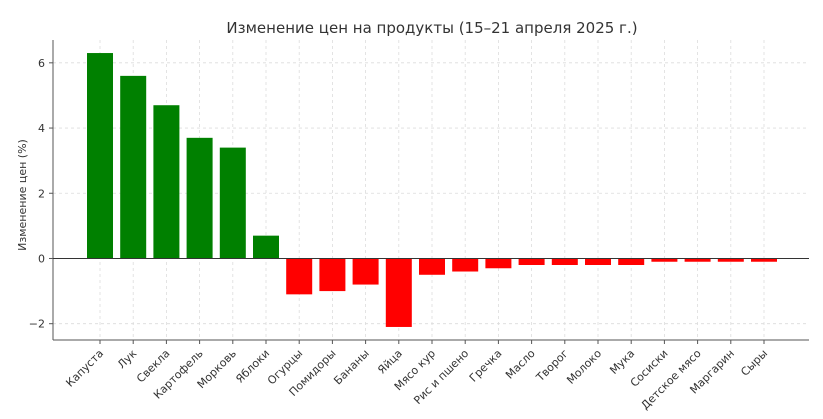 Image resolution: width=823 pixels, height=419 pixels. Describe the element at coordinates (41, 128) in the screenshot. I see `y-tick-label: 4` at that location.